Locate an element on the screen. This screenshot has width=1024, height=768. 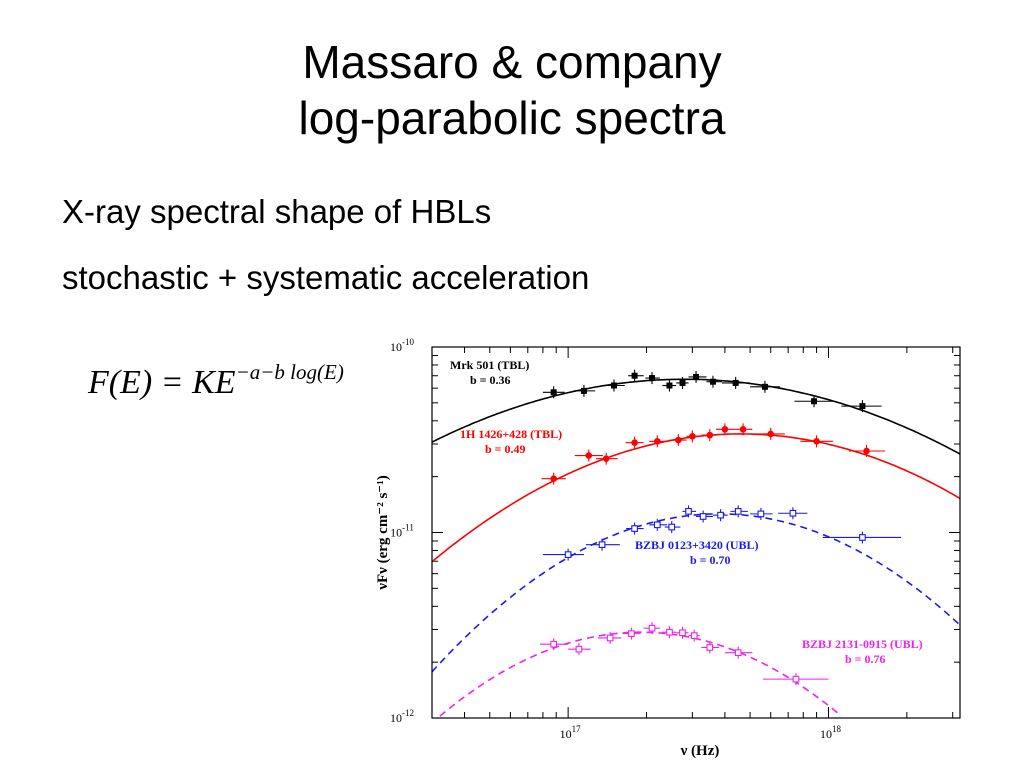
series-label-3: BZBJ 2131-0915 (UBL) is located at coordinates (862, 644).